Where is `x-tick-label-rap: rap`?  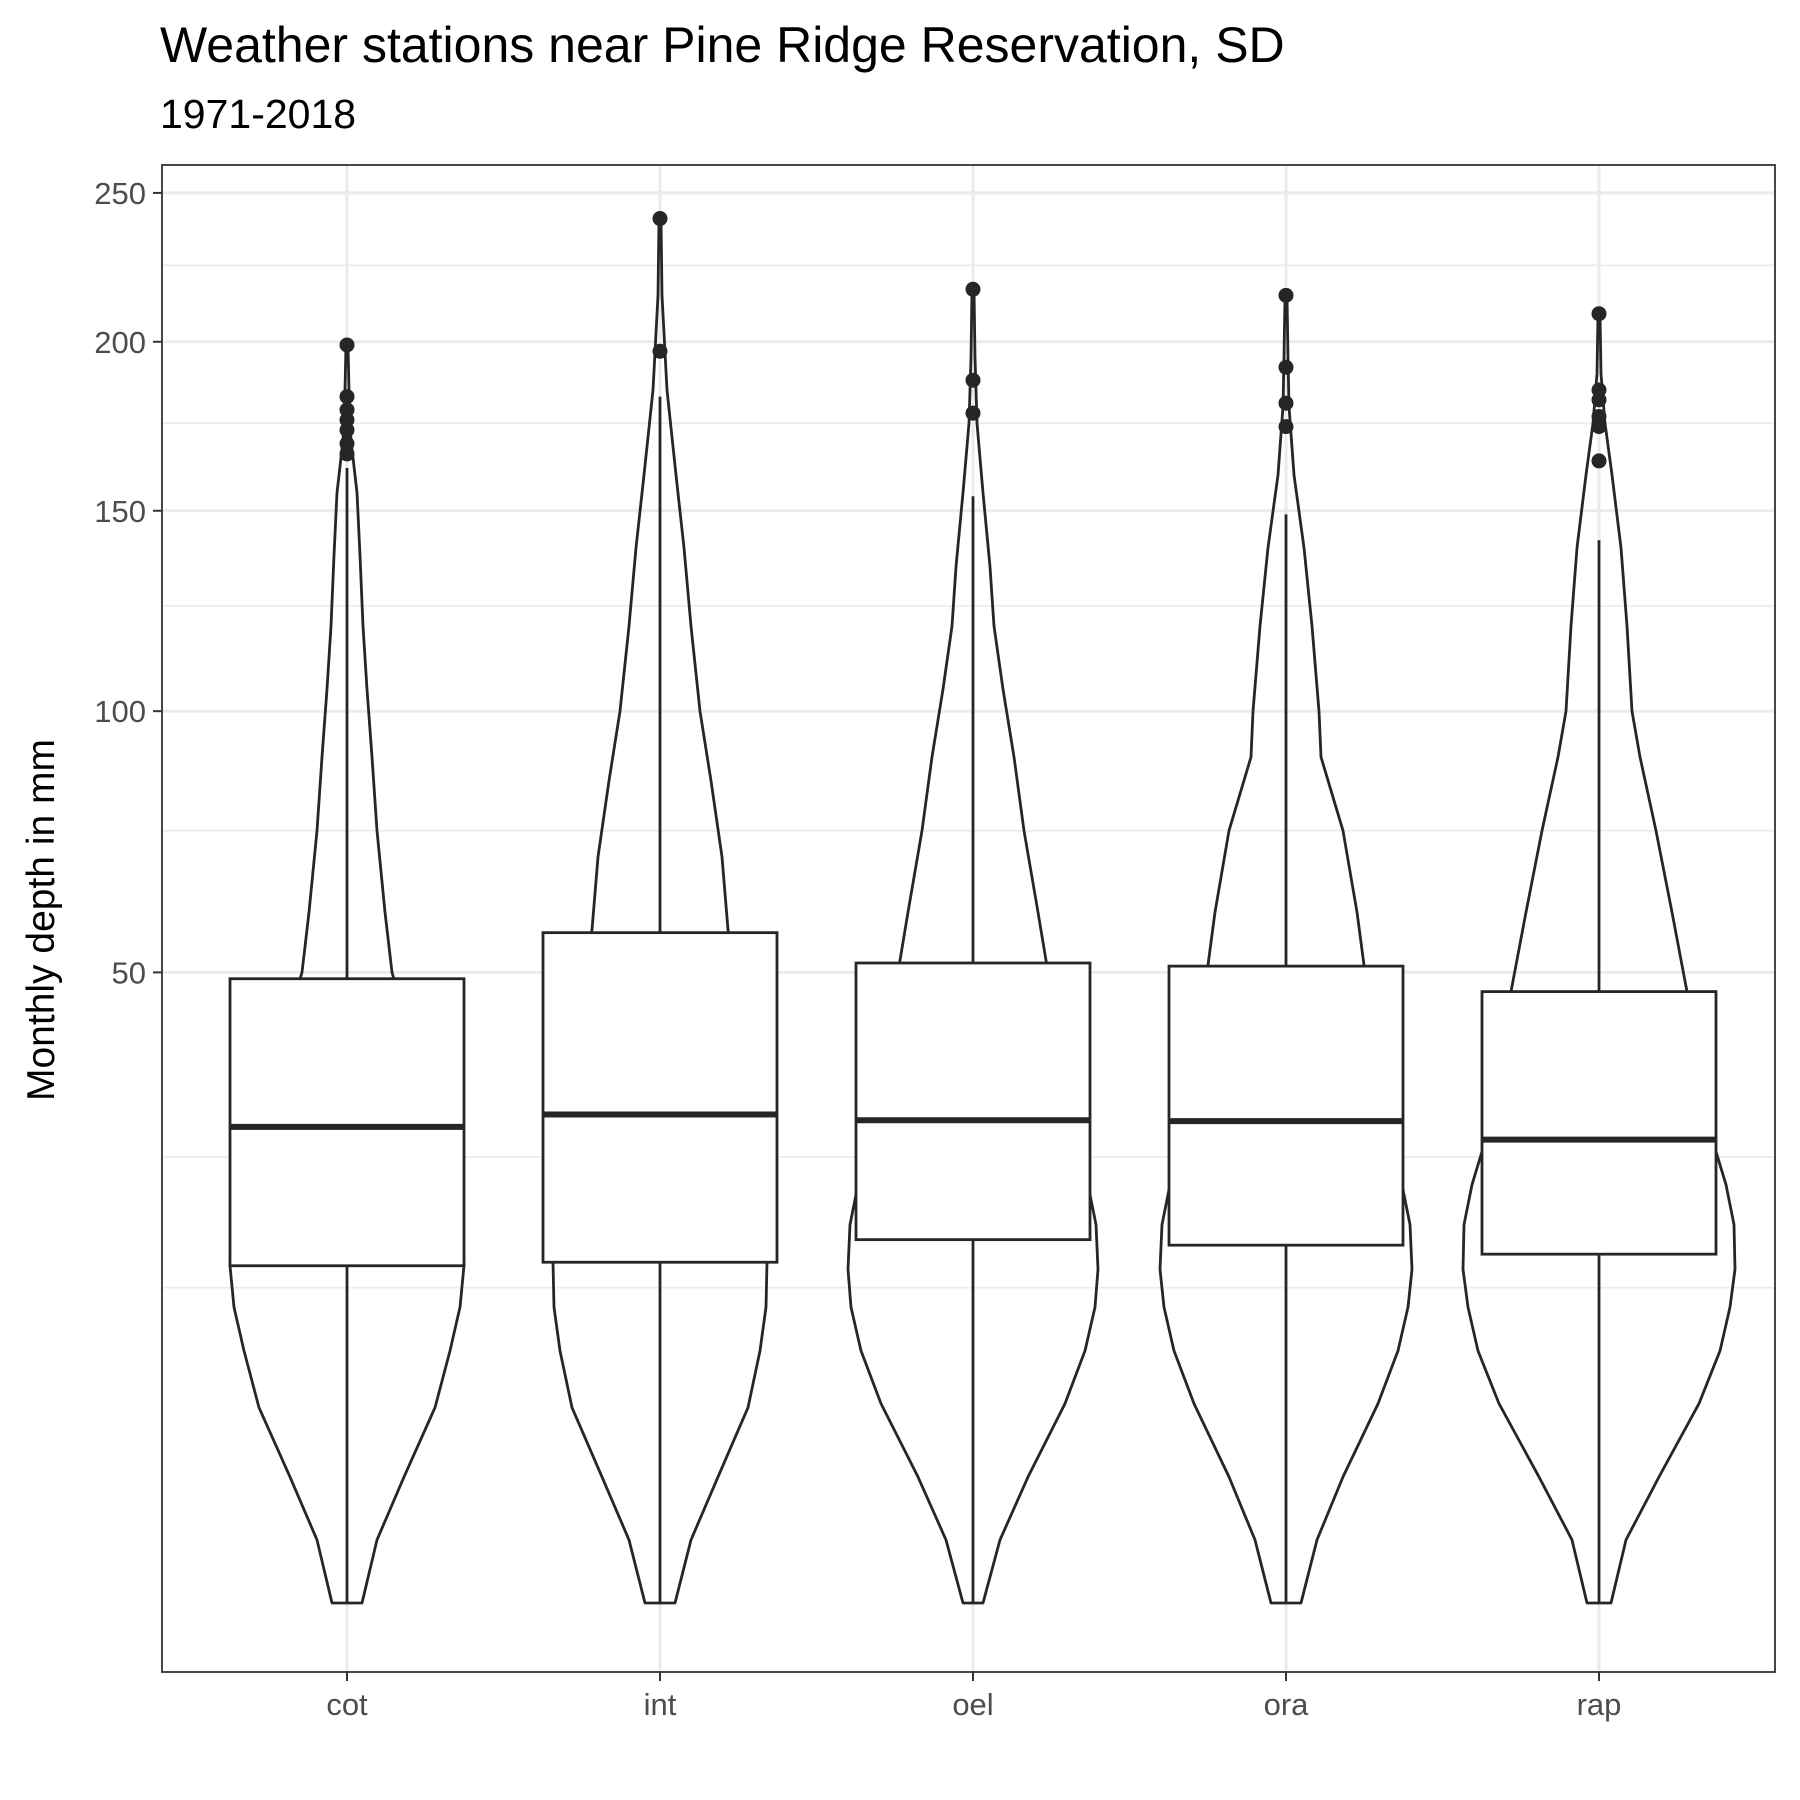 x-tick-label-rap: rap is located at coordinates (1599, 1704).